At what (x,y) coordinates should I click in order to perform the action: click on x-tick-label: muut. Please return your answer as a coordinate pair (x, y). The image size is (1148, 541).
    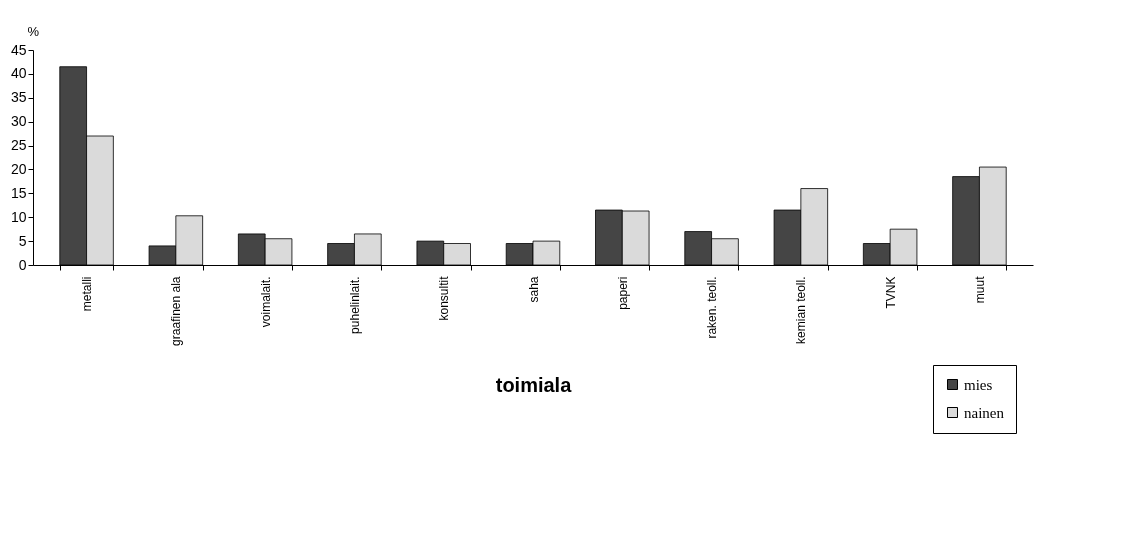
    Looking at the image, I should click on (979, 289).